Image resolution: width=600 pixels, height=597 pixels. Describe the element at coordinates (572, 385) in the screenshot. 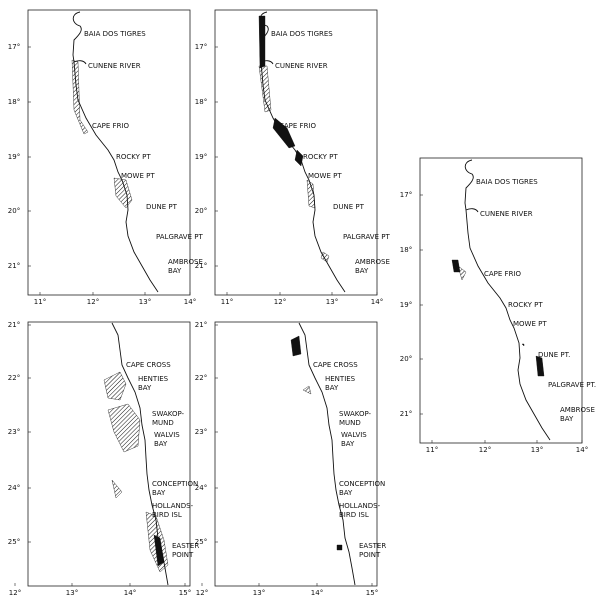

I see `place-label: PALGRAVE PT.` at that location.